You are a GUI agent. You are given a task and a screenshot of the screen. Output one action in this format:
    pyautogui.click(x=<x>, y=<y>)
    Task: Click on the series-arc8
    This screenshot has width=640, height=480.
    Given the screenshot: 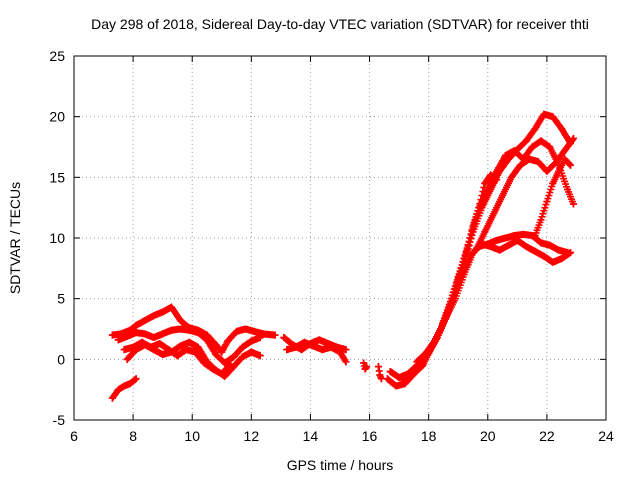 What is the action you would take?
    pyautogui.click(x=365, y=366)
    